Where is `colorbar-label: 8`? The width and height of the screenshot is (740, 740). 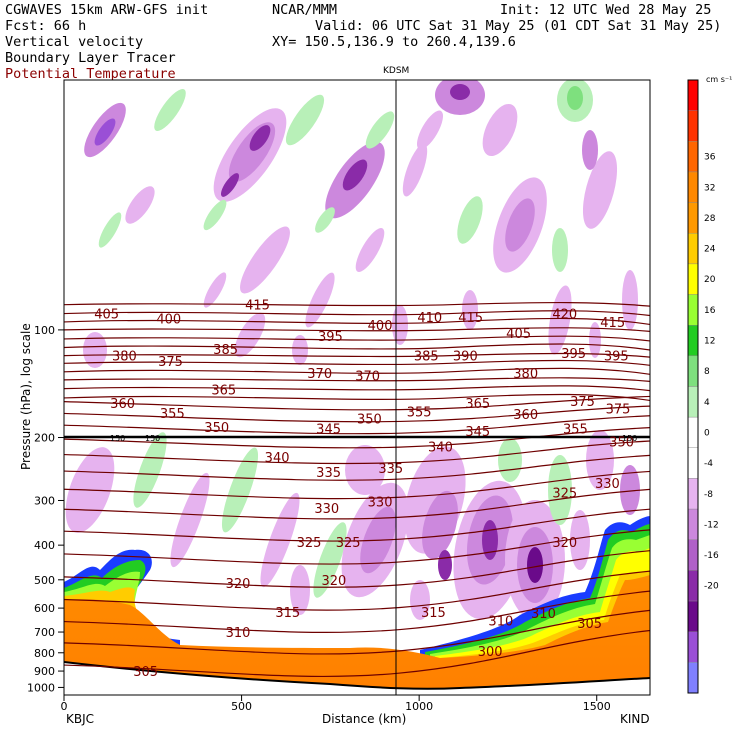 colorbar-label: 8 is located at coordinates (707, 372).